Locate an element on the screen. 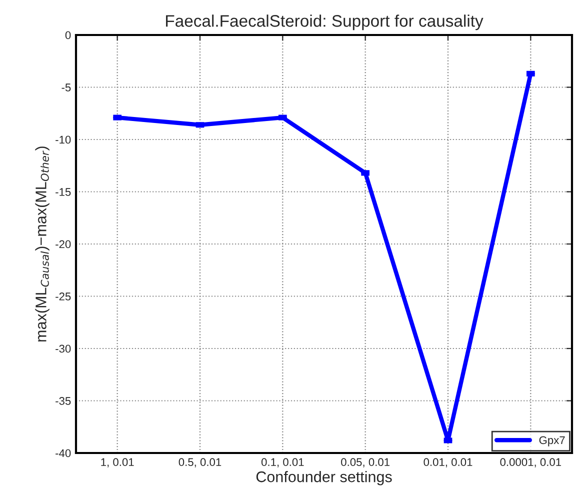 The height and width of the screenshot is (495, 584). x-axis-title: Confounder settings is located at coordinates (324, 478).